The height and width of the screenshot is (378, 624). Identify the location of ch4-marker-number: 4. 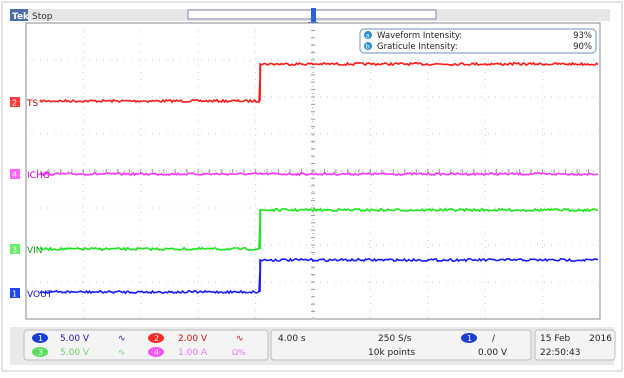
(14, 175).